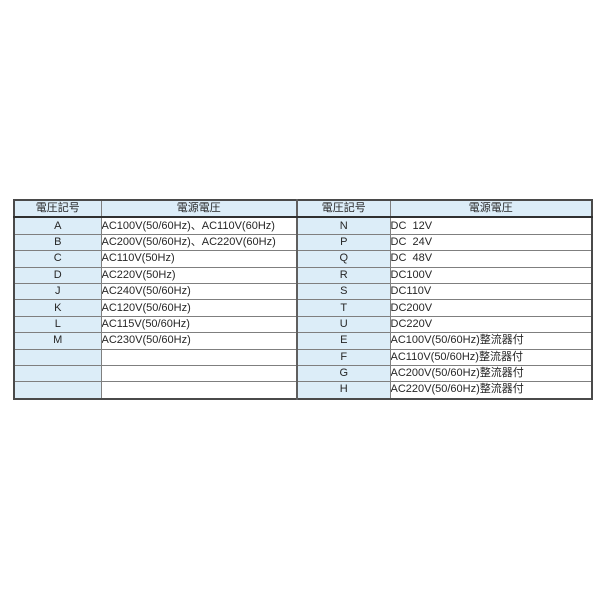 The height and width of the screenshot is (600, 600). What do you see at coordinates (343, 259) in the screenshot?
I see `code-cell: Q` at bounding box center [343, 259].